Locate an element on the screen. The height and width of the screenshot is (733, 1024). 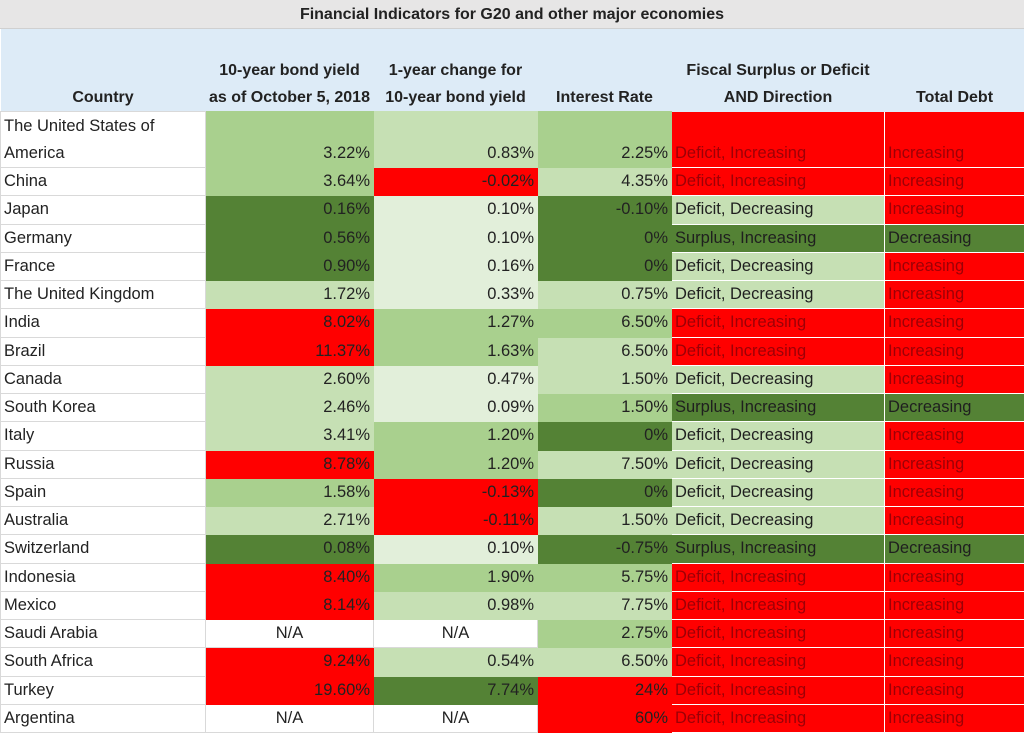
interest-rate-cell: 4.35% is located at coordinates (605, 182).